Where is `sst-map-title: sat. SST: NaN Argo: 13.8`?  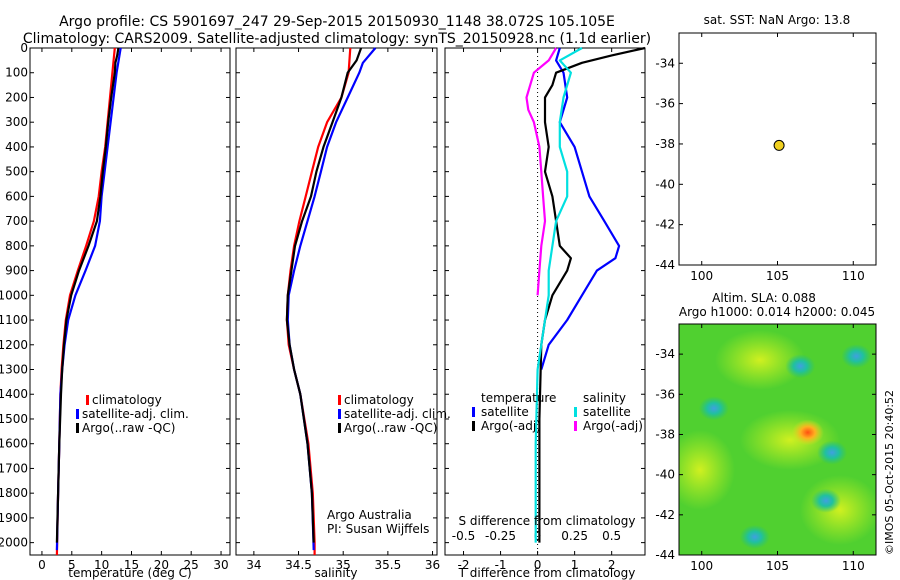
sst-map-title: sat. SST: NaN Argo: 13.8 is located at coordinates (777, 20).